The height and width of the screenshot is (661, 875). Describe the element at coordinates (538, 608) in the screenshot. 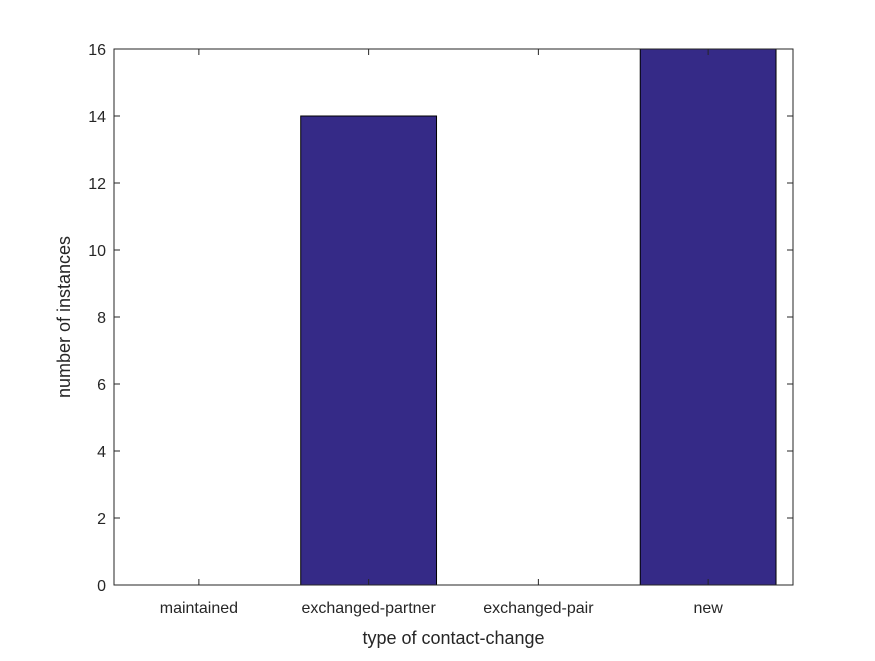

I see `x-tick-label: exchanged-pair` at that location.